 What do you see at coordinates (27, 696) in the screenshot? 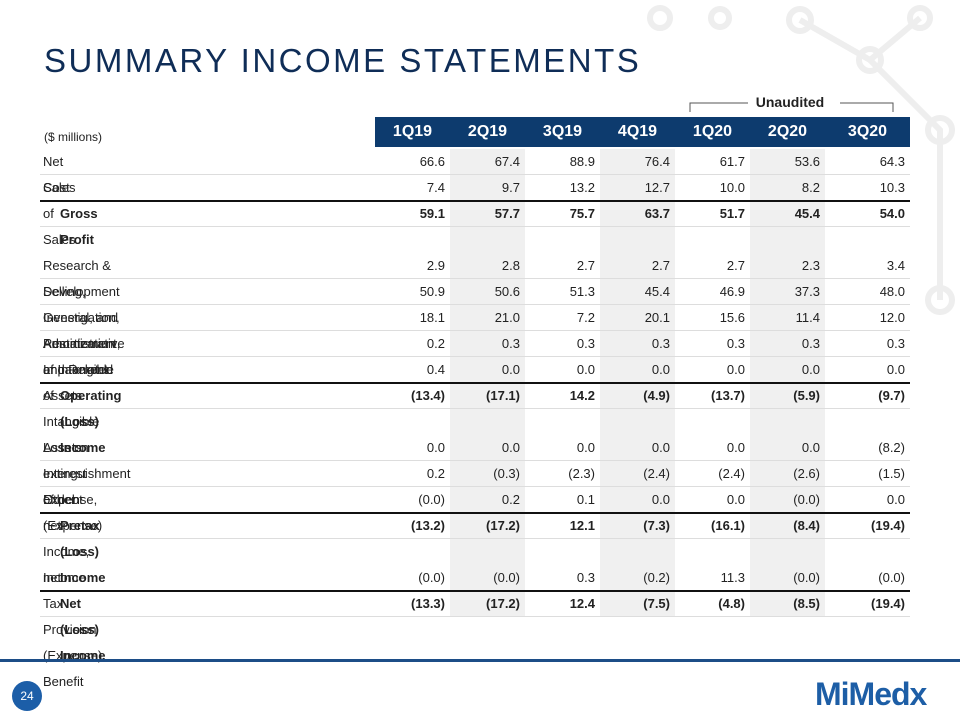
I see `page-number: 24` at bounding box center [27, 696].